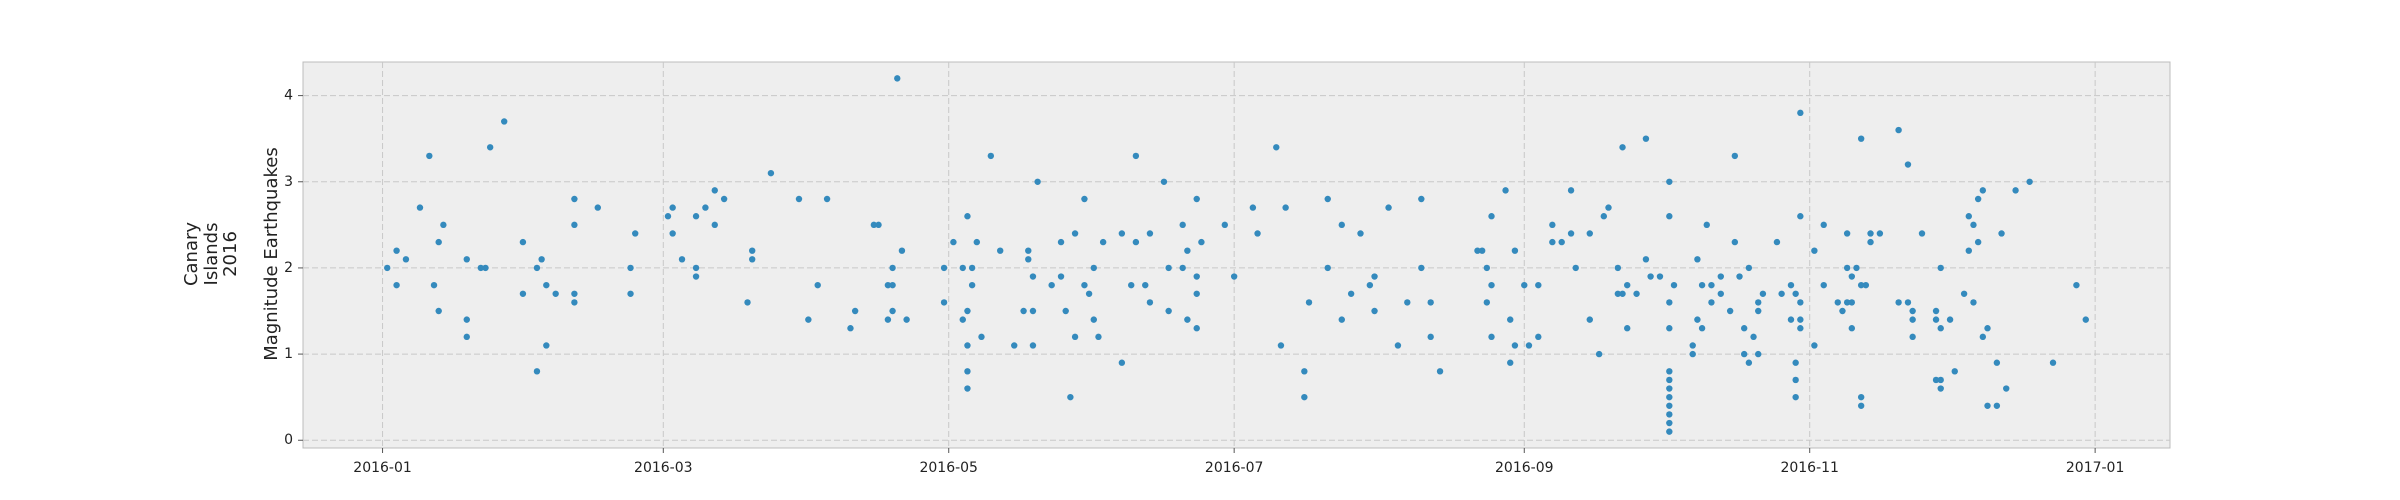 The image size is (2400, 500). I want to click on y-tick-label: 0, so click(288, 440).